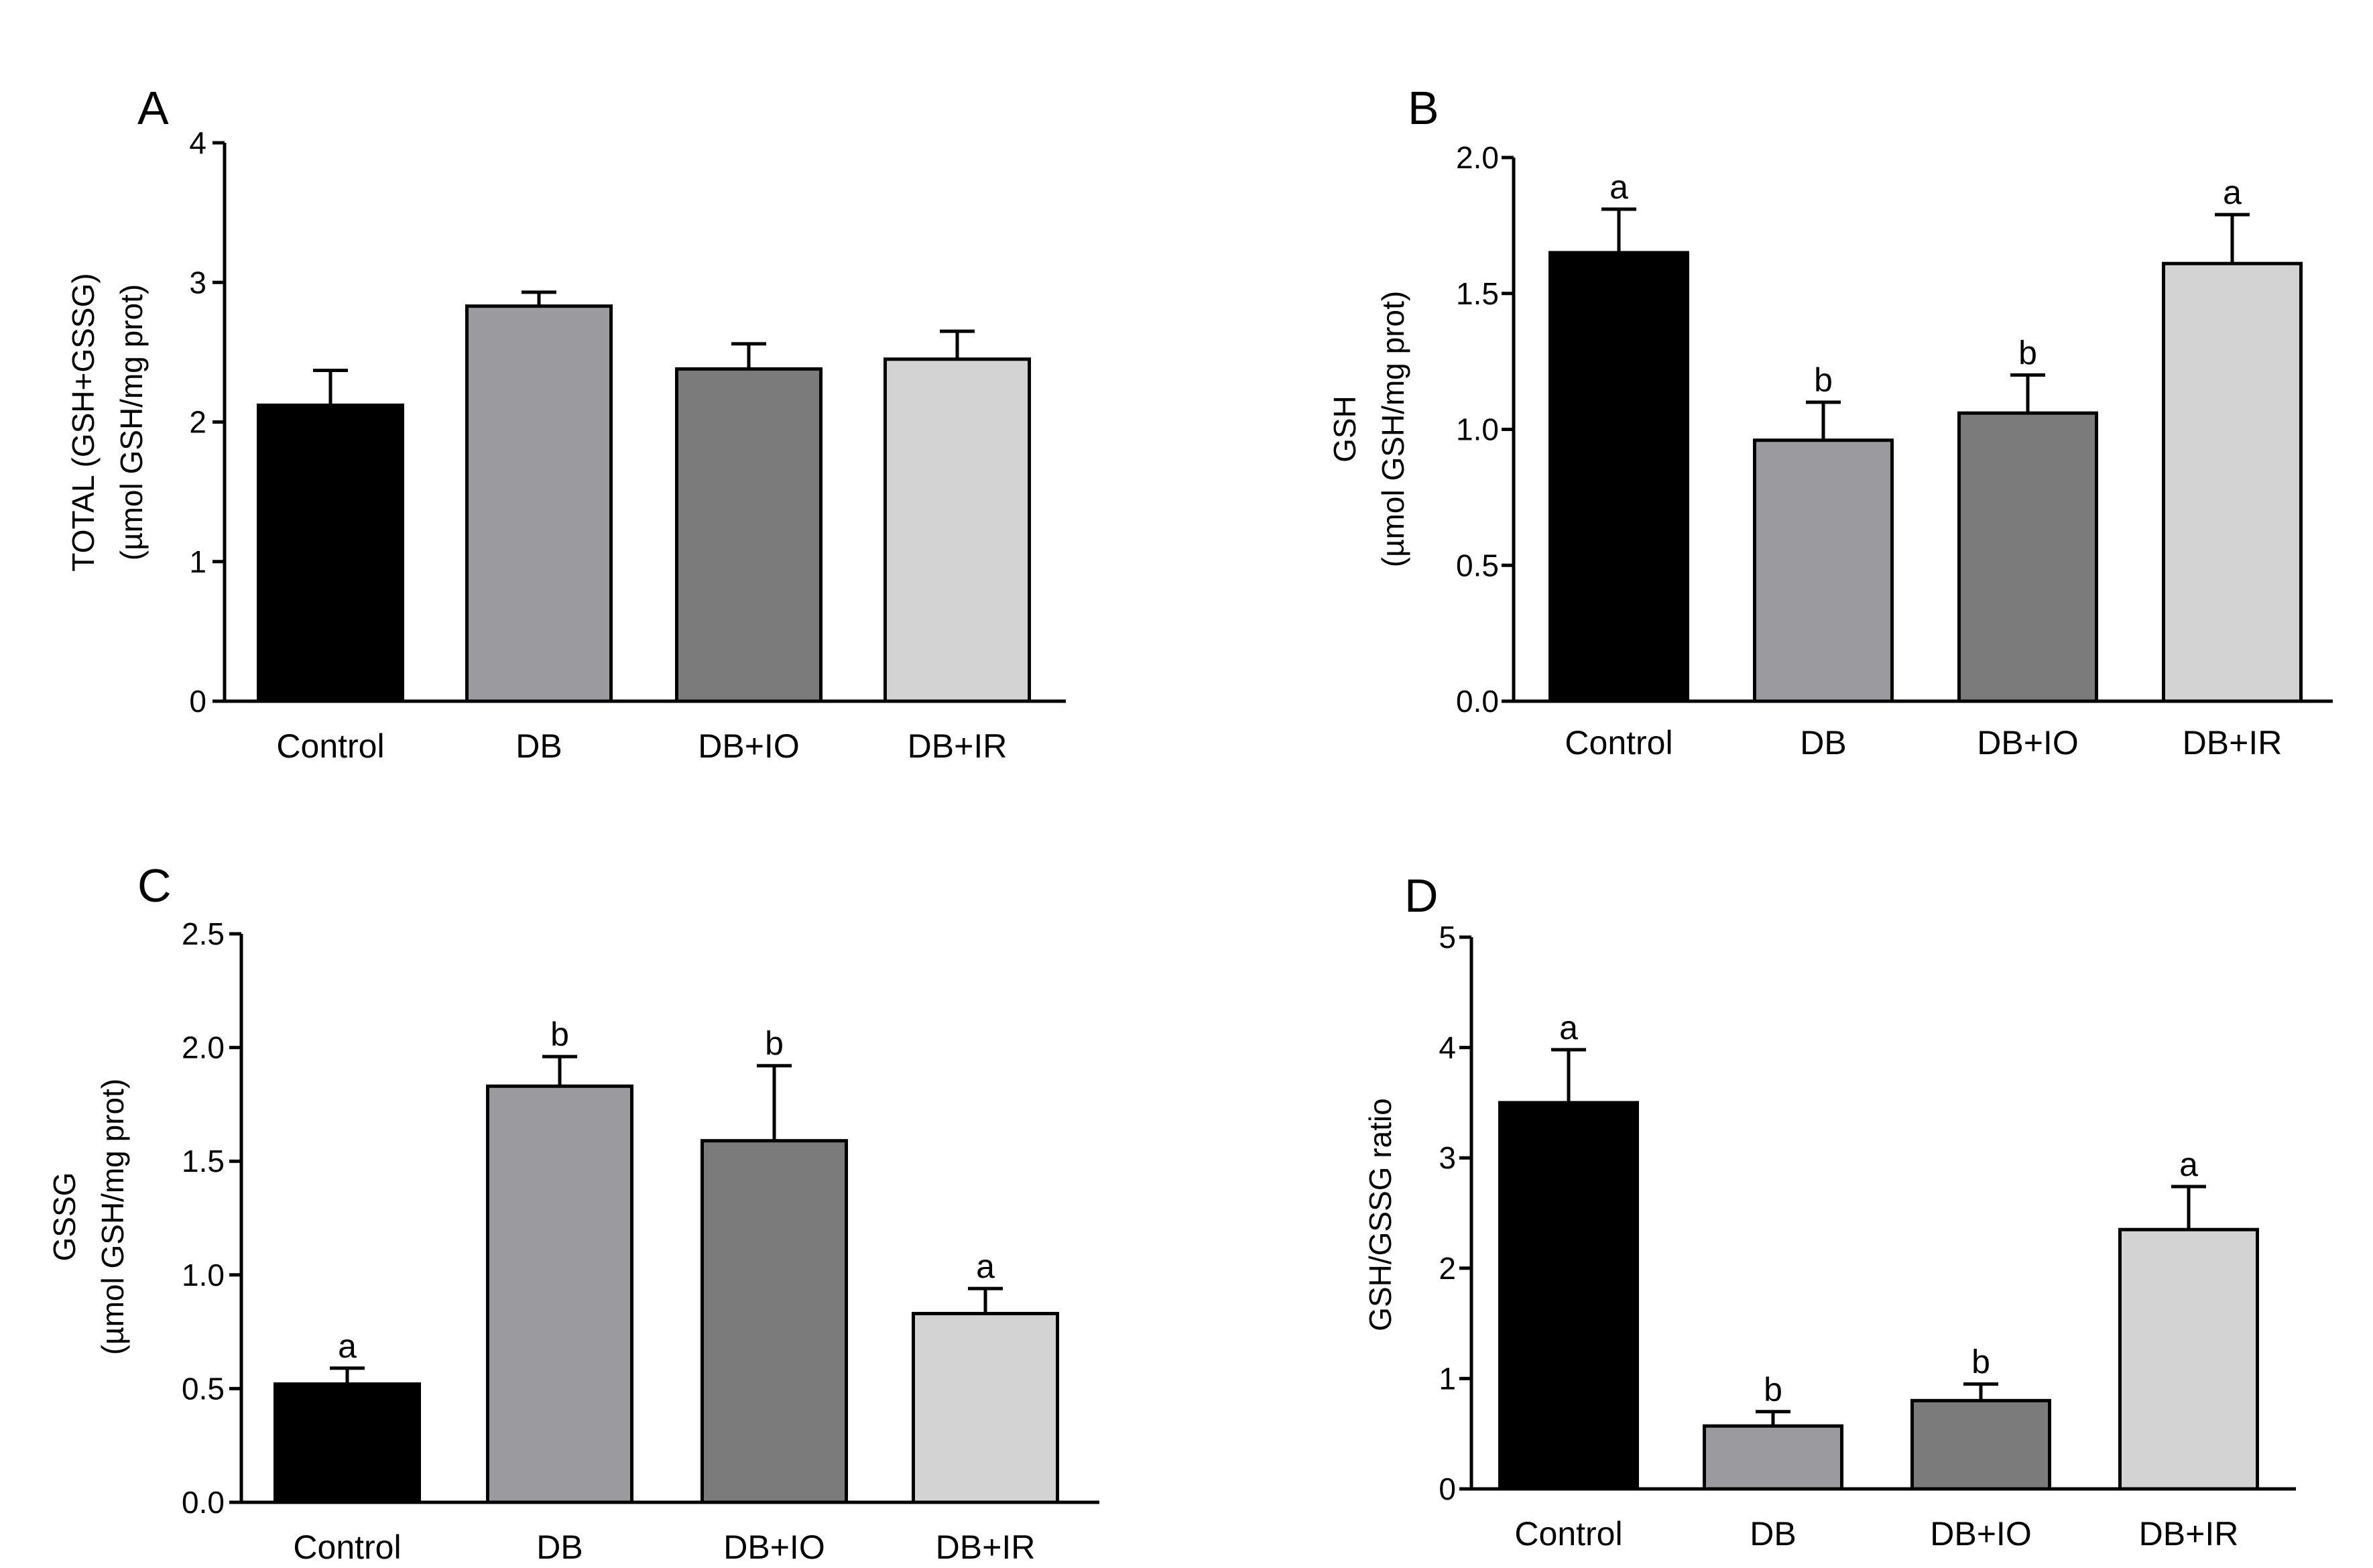 The image size is (2373, 1568). Describe the element at coordinates (1421, 896) in the screenshot. I see `panel-label: D` at that location.